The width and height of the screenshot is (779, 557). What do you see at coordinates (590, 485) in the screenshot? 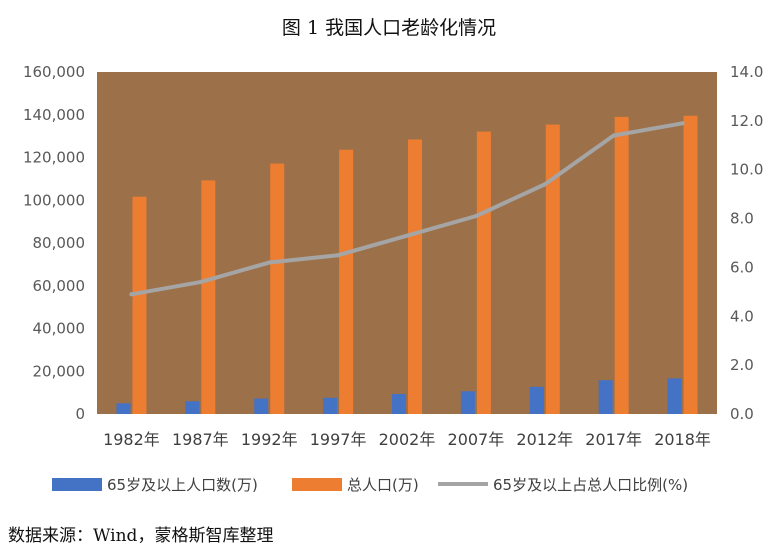
I see `legend-label-ratio: 65岁及以上占总人口比例(%)` at bounding box center [590, 485].